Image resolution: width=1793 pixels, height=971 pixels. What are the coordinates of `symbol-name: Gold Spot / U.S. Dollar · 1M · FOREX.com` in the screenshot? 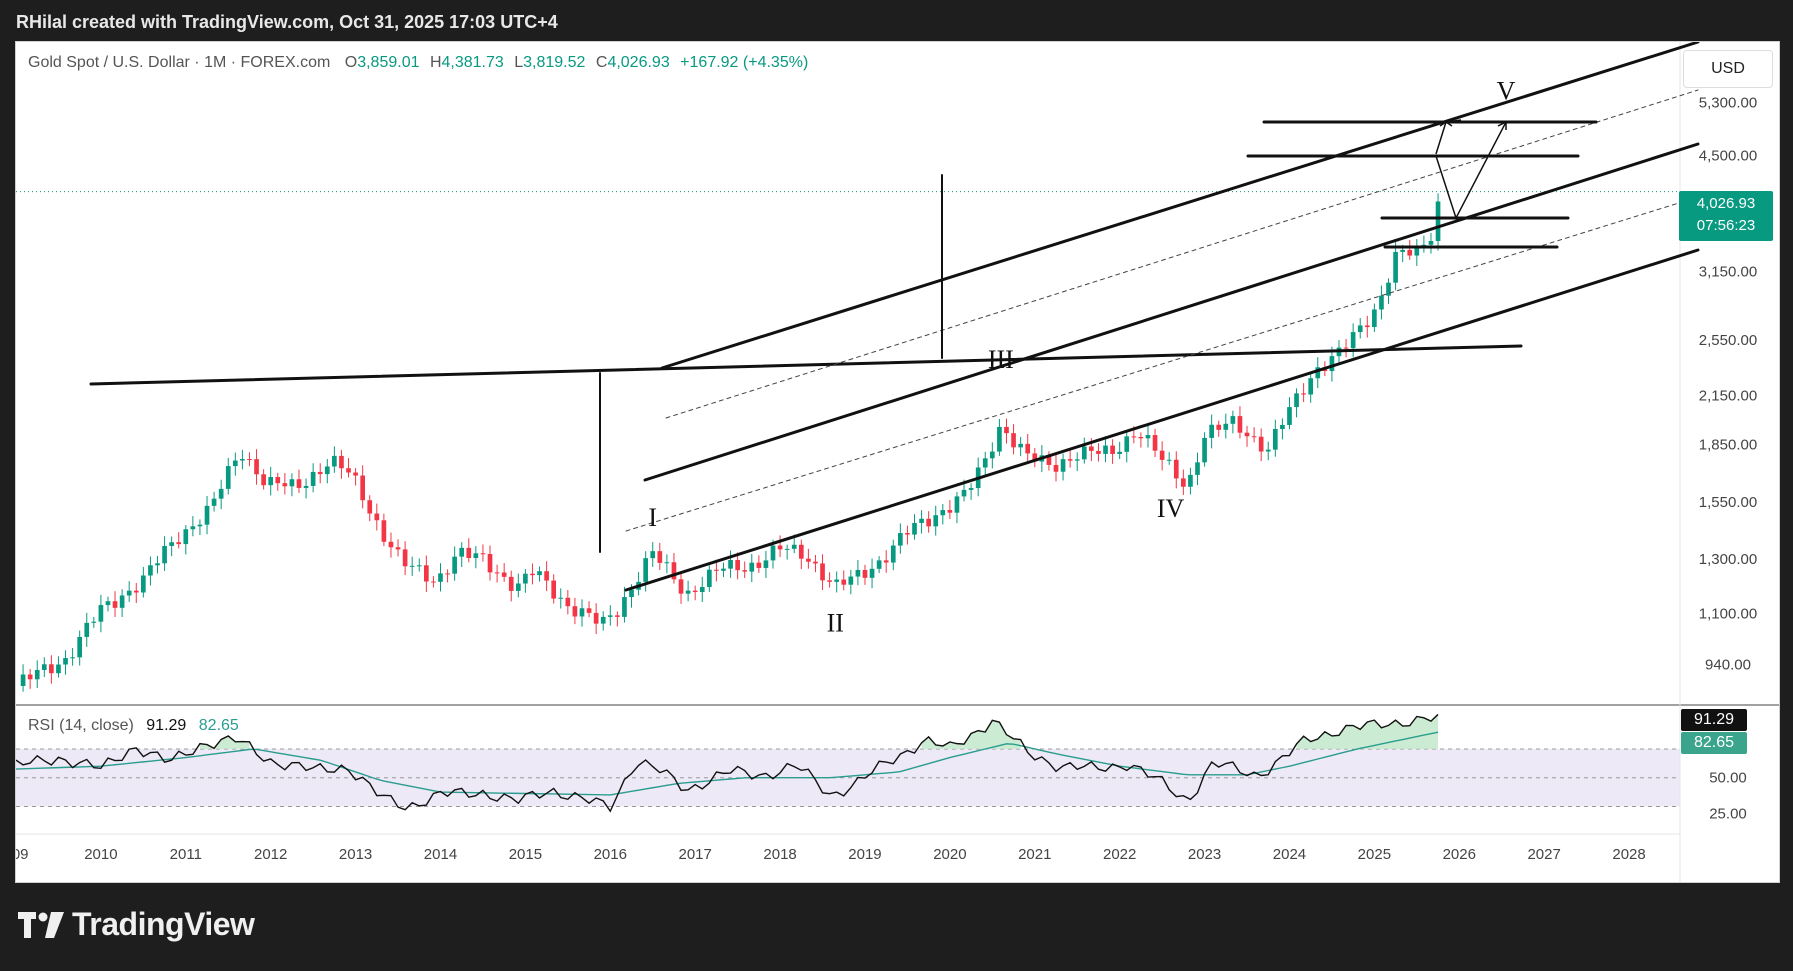 It's located at (179, 62).